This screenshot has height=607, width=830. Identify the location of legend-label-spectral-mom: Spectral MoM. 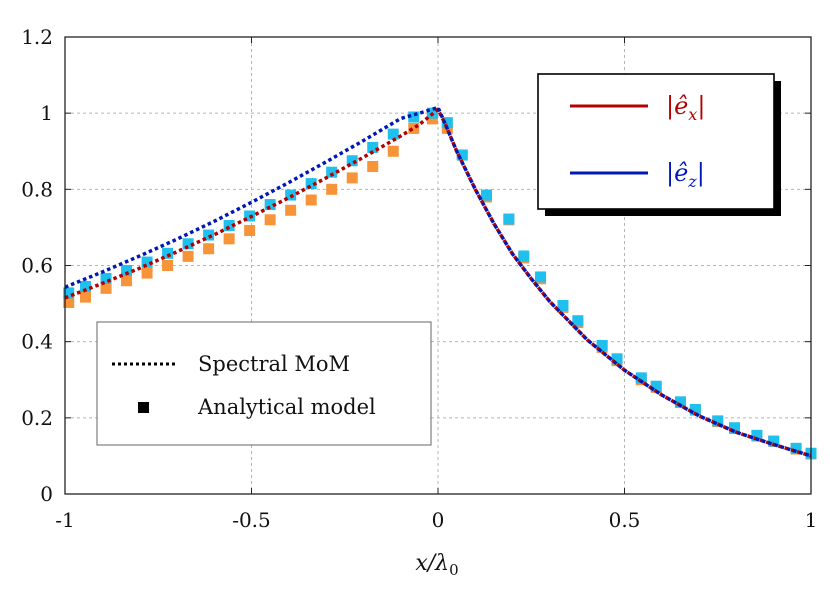
(274, 364).